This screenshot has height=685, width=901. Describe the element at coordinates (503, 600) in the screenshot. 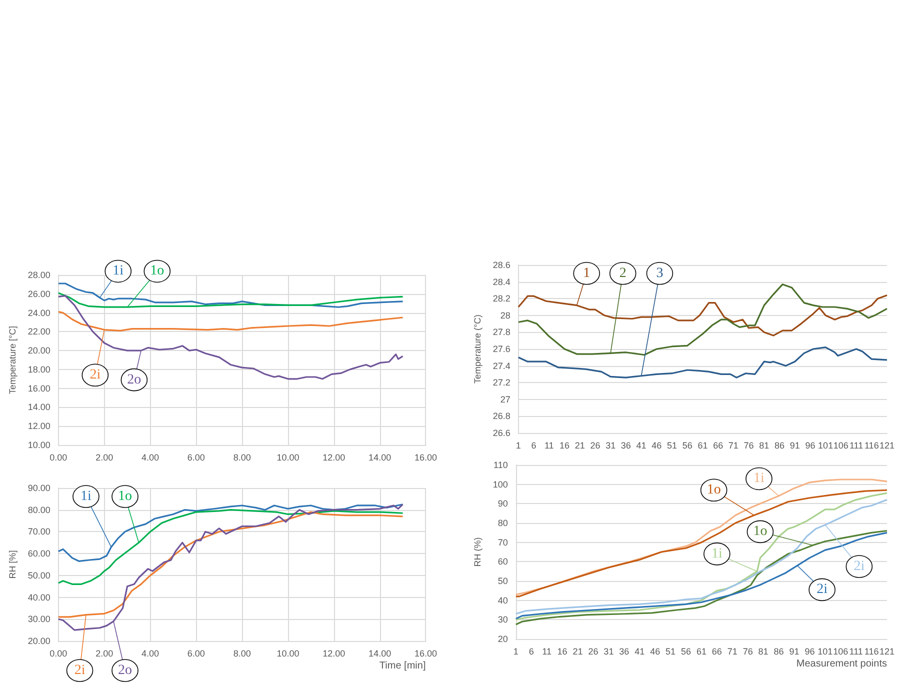

I see `y-tick-label: 40` at that location.